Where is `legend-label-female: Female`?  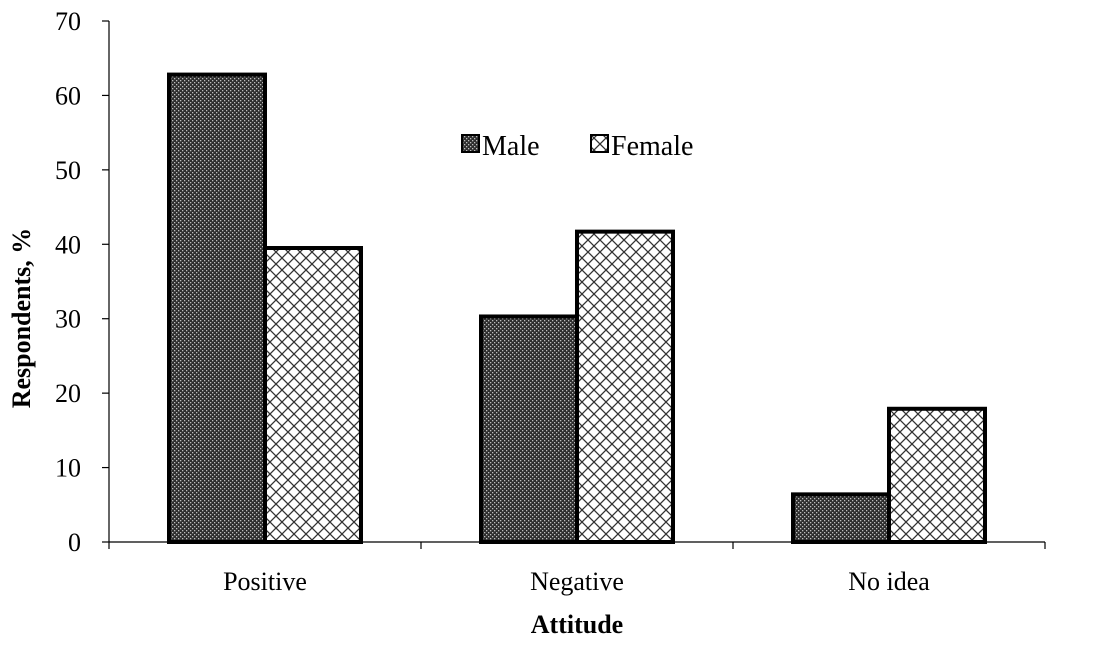 legend-label-female: Female is located at coordinates (652, 146).